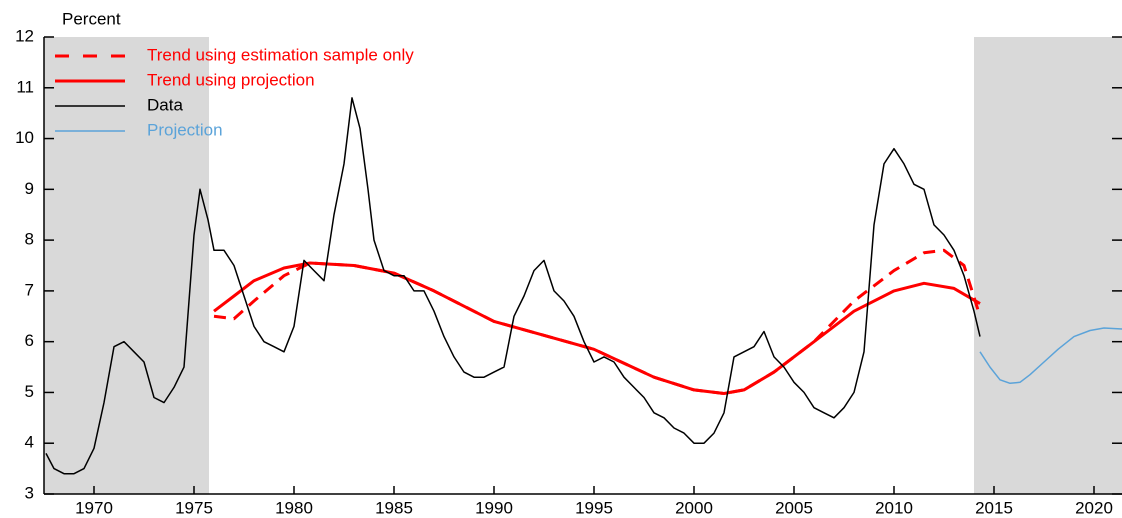 Image resolution: width=1122 pixels, height=518 pixels. What do you see at coordinates (25, 86) in the screenshot?
I see `y-tick-label: 11` at bounding box center [25, 86].